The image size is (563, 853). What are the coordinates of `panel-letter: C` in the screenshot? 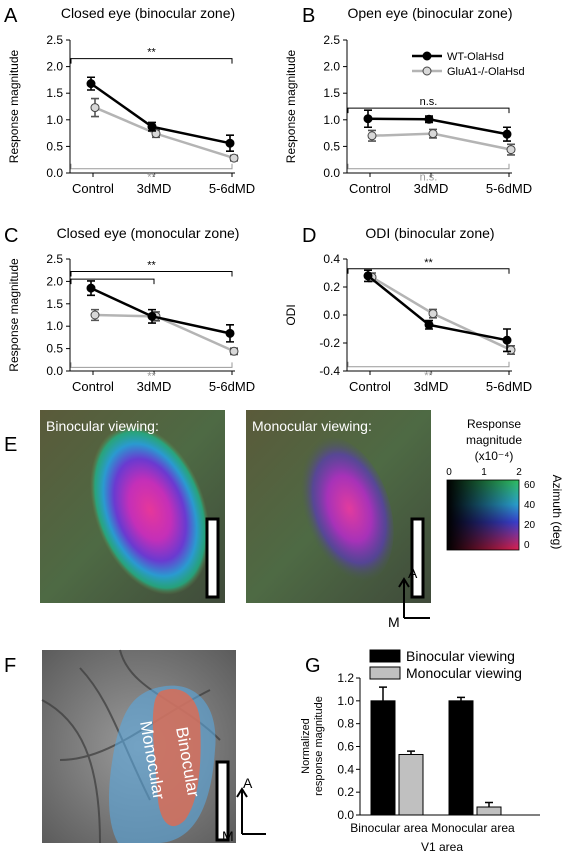 It's located at (11, 236).